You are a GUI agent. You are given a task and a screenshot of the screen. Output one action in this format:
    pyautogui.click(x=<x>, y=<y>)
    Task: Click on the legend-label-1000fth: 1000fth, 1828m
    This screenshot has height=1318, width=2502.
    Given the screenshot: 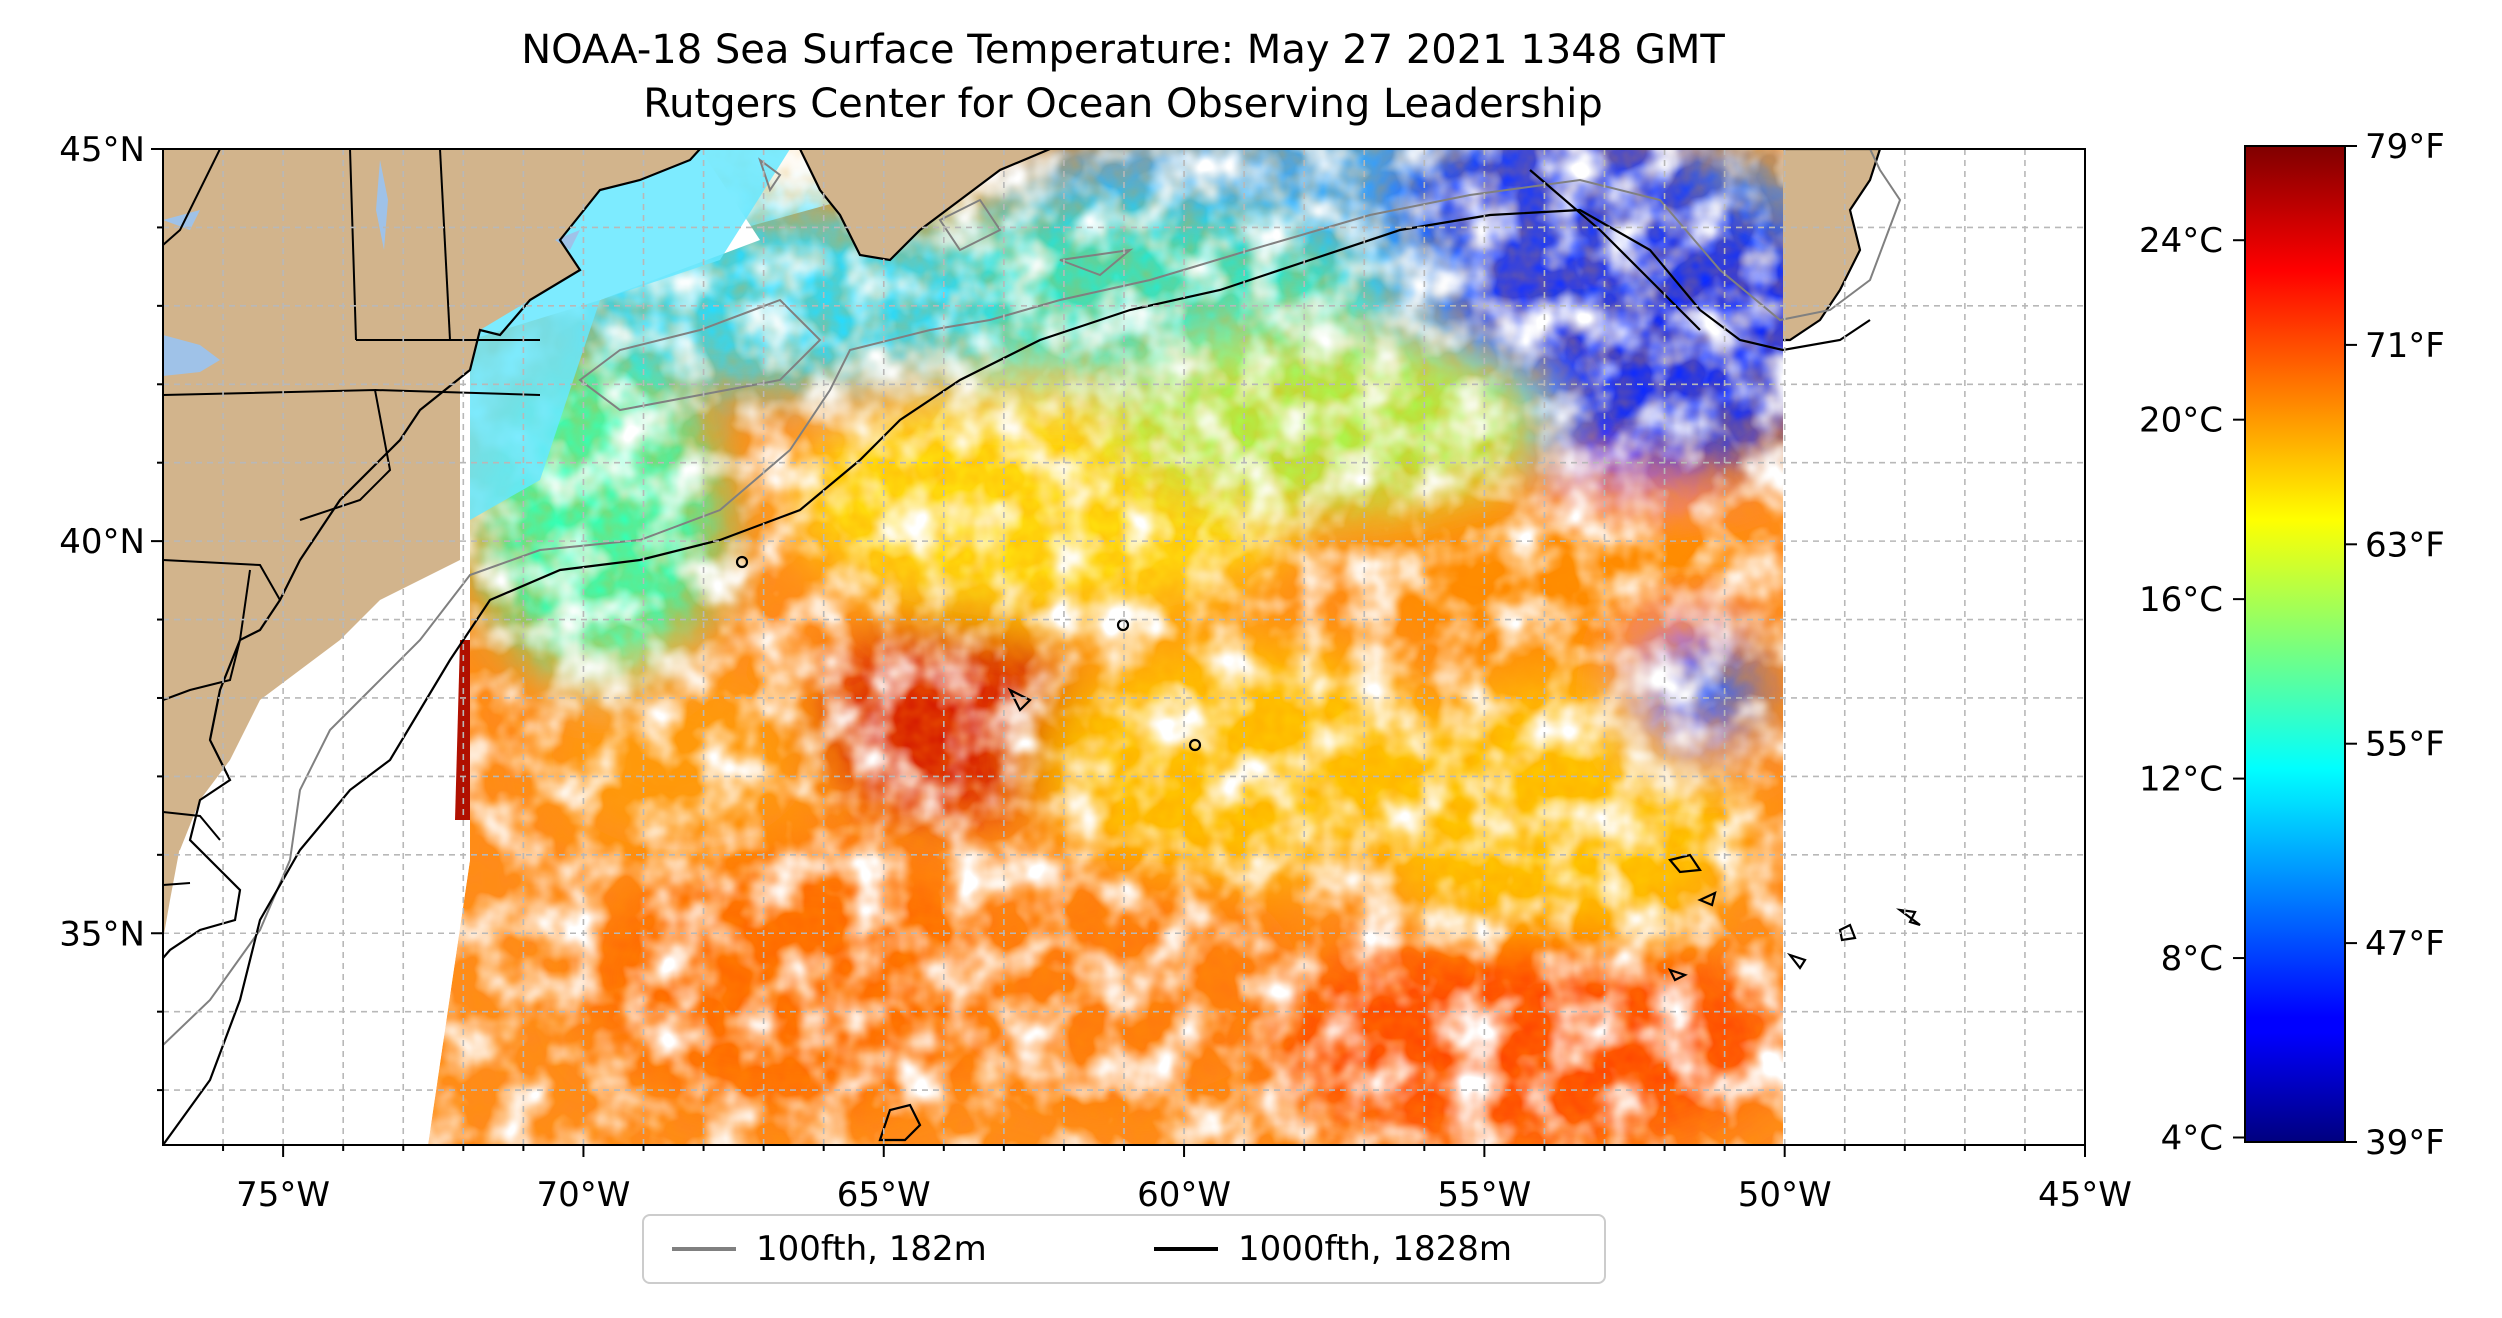 What is the action you would take?
    pyautogui.click(x=1375, y=1249)
    